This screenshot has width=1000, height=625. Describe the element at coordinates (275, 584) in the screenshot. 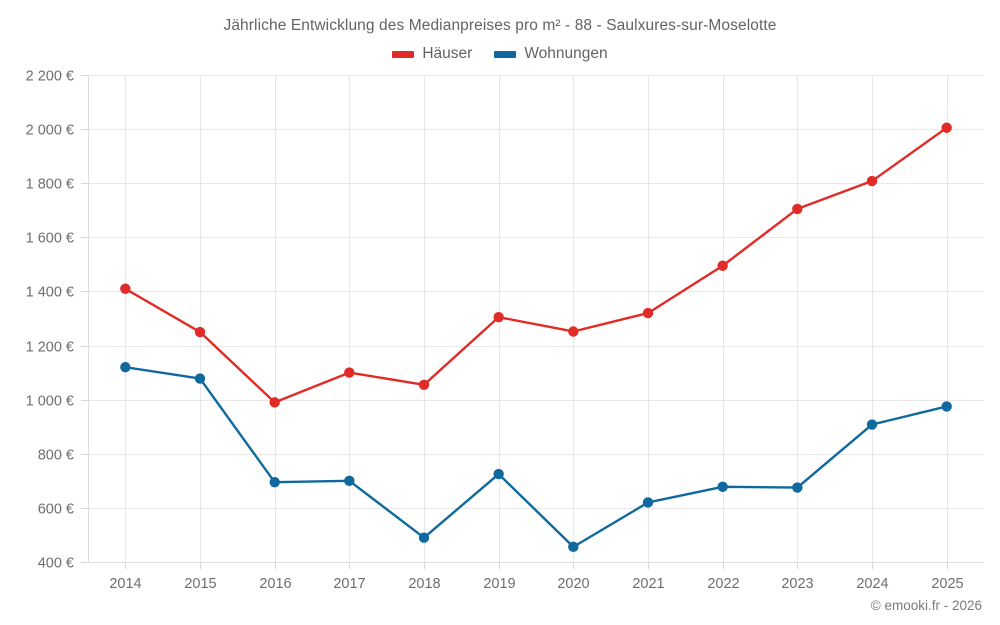

I see `x-axis-tick-label: 2016` at that location.